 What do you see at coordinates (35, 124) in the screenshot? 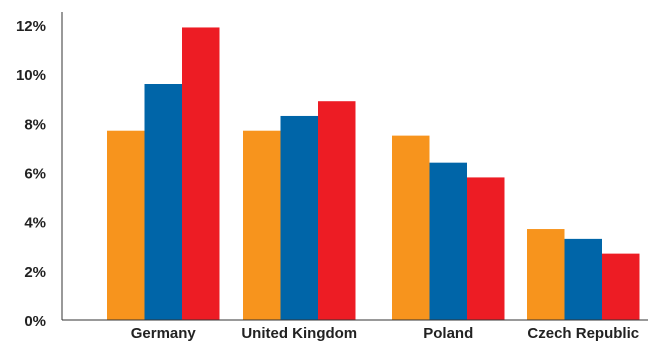
I see `y-tick-label: 8%` at bounding box center [35, 124].